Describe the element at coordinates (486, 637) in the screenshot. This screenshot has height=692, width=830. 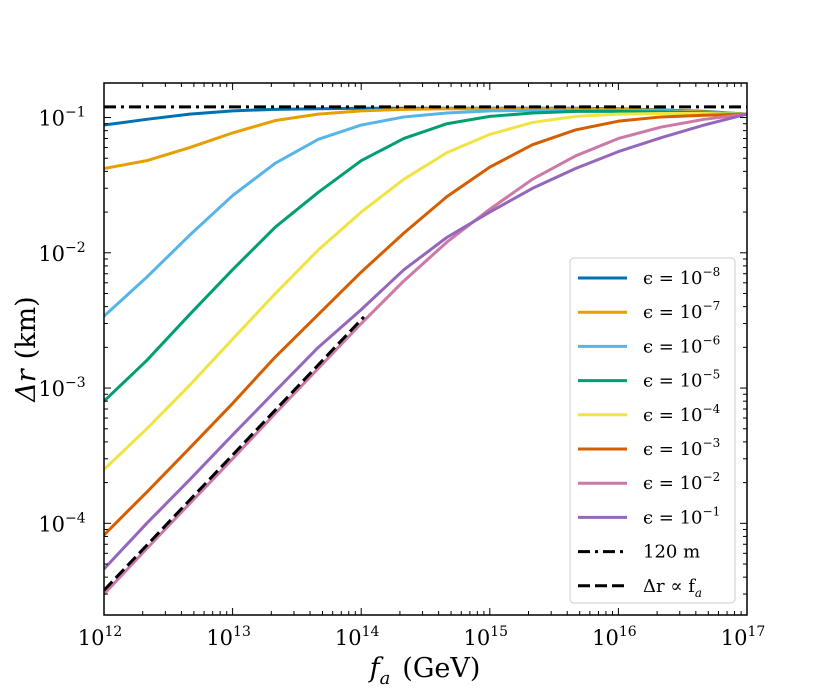
I see `x-tick-label: 1015` at that location.